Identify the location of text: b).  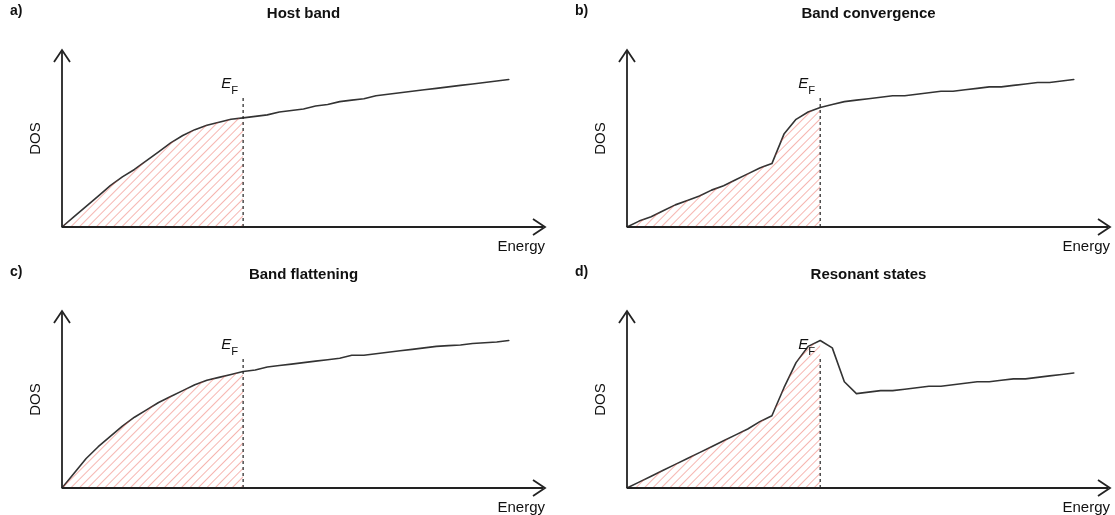
(582, 10).